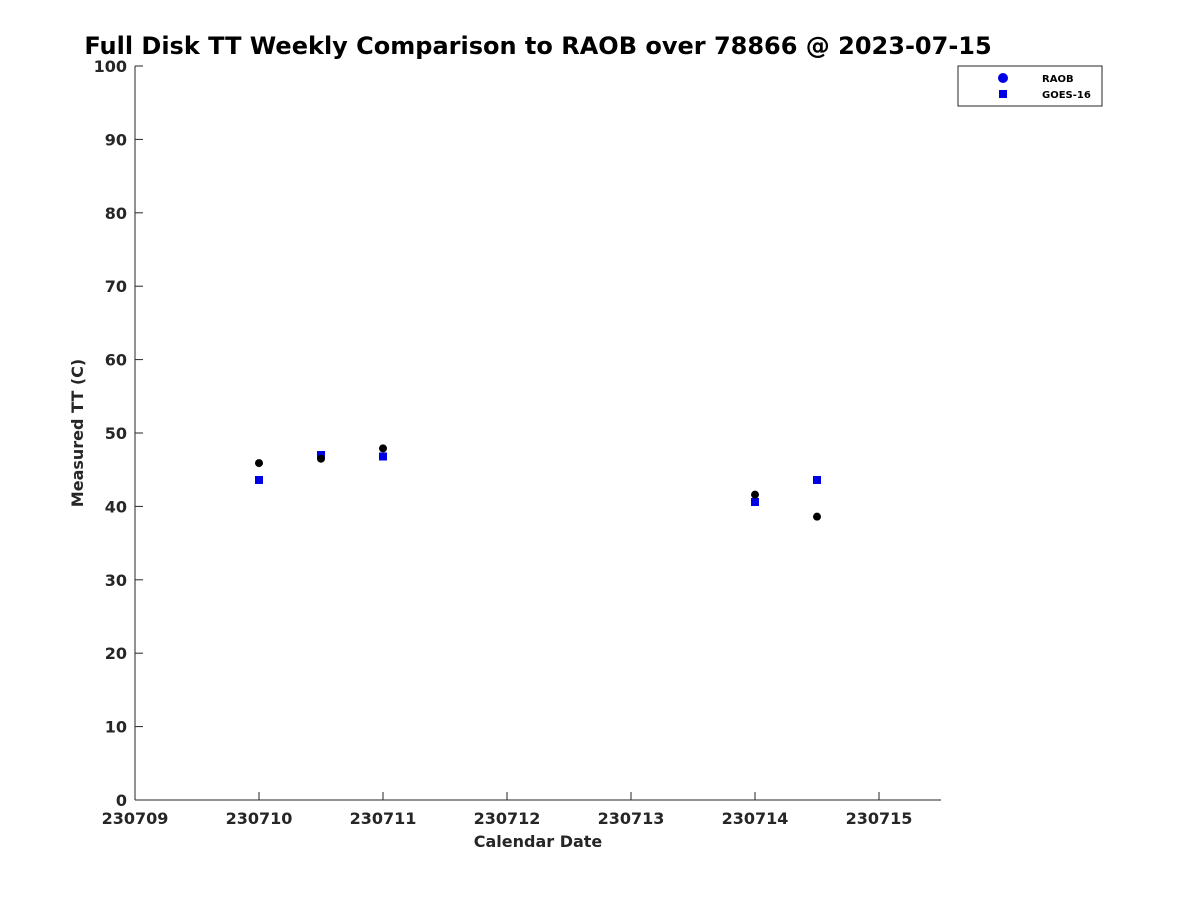  What do you see at coordinates (110, 66) in the screenshot?
I see `y-tick-label: 100` at bounding box center [110, 66].